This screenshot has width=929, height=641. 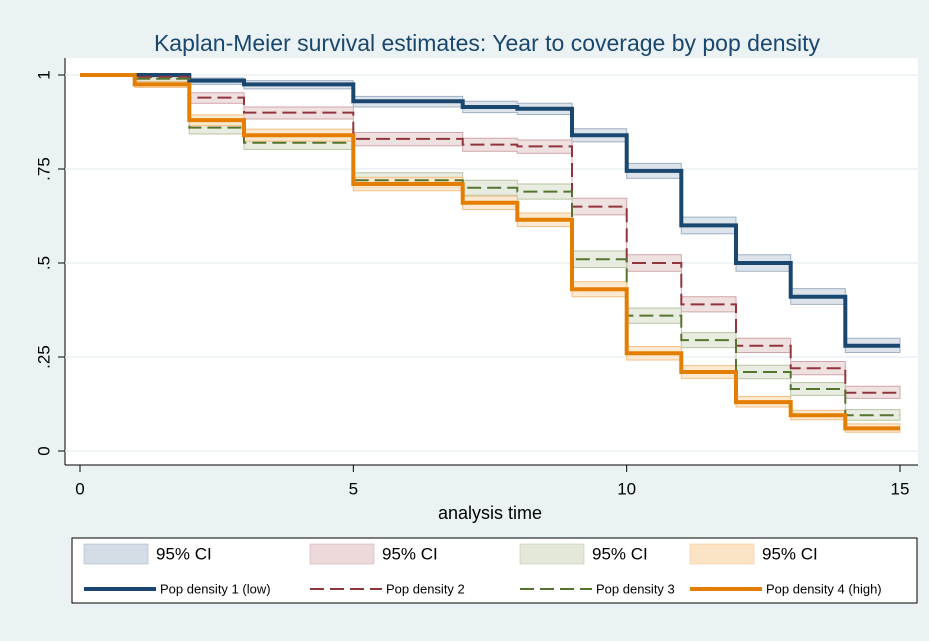 What do you see at coordinates (635, 588) in the screenshot?
I see `legend-label: Pop density 3` at bounding box center [635, 588].